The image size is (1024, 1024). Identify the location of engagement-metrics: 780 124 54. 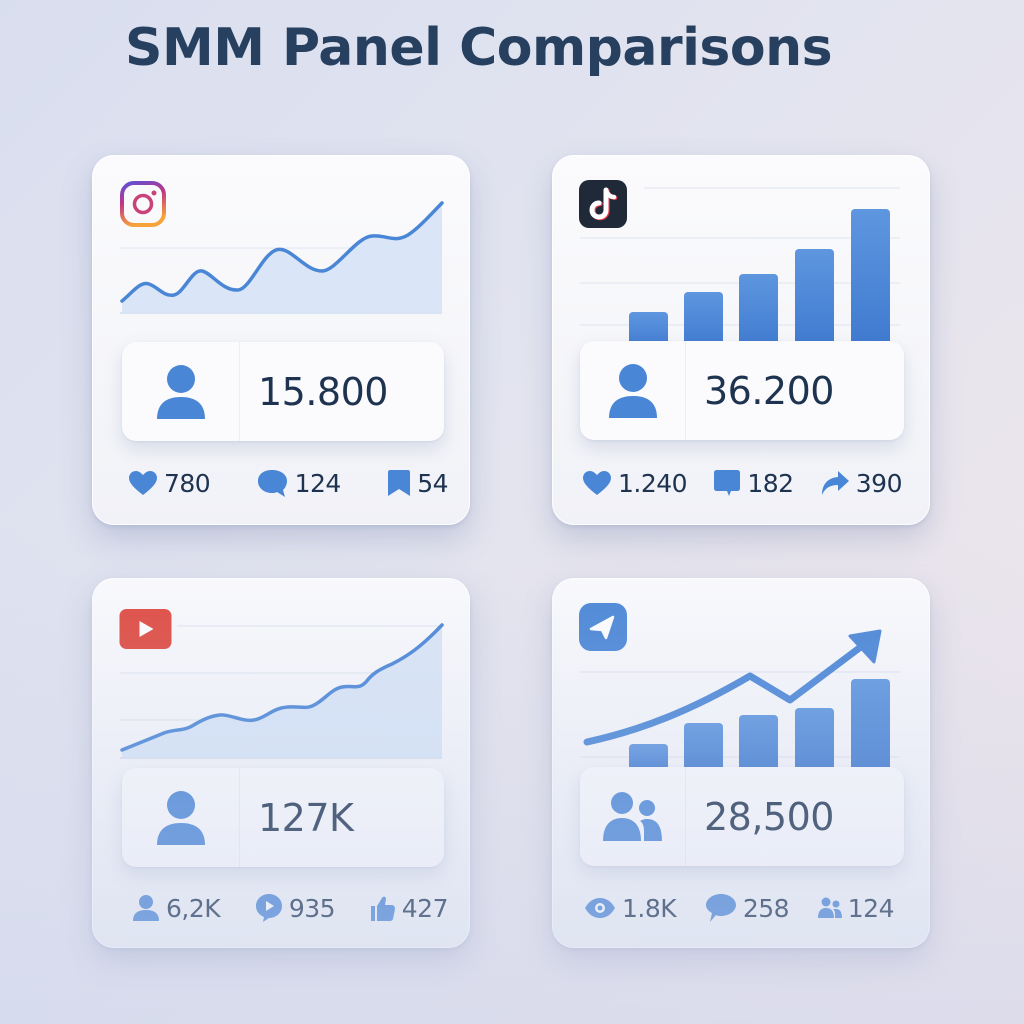
(288, 483).